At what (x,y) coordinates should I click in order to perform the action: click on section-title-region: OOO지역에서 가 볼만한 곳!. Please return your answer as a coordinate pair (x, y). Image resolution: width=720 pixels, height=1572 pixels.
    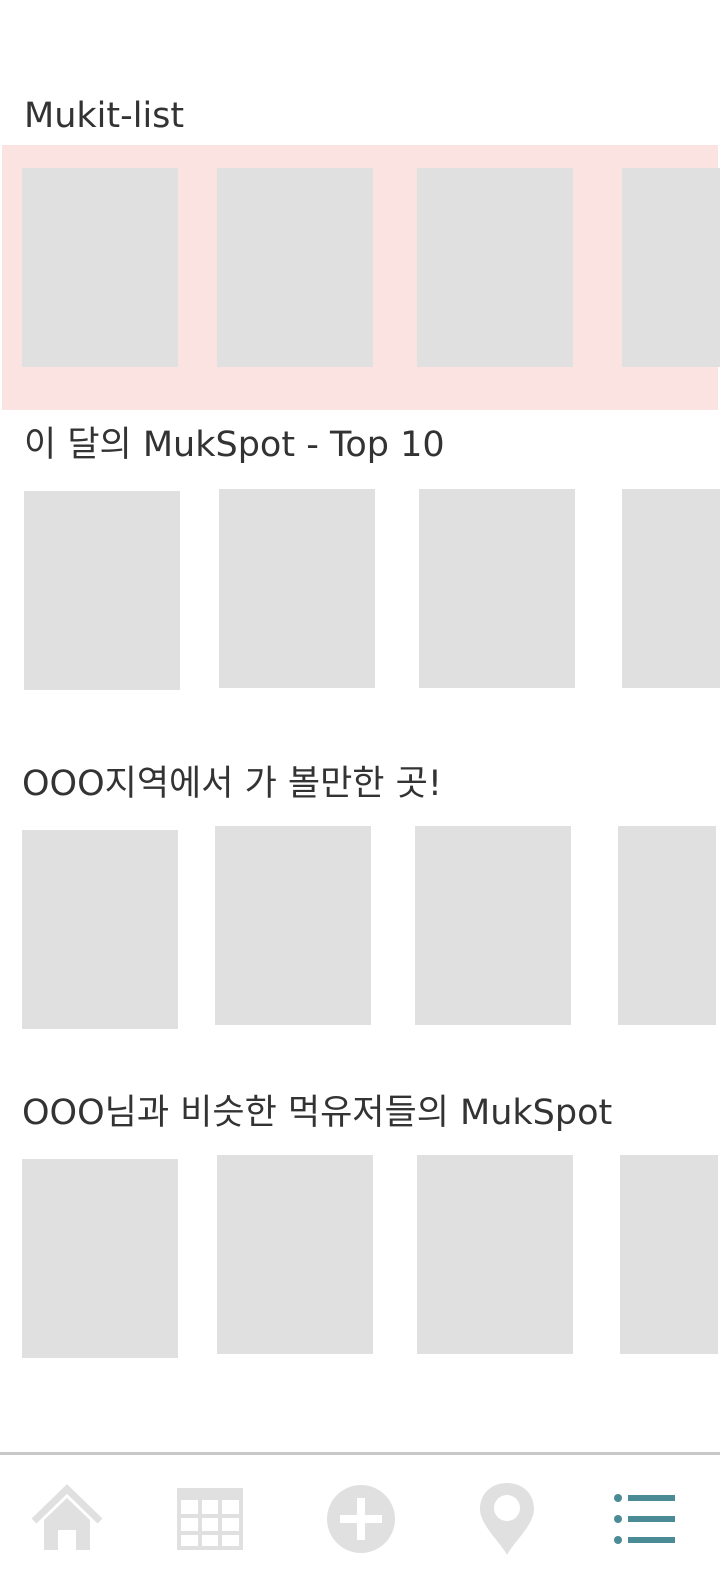
    Looking at the image, I should click on (232, 784).